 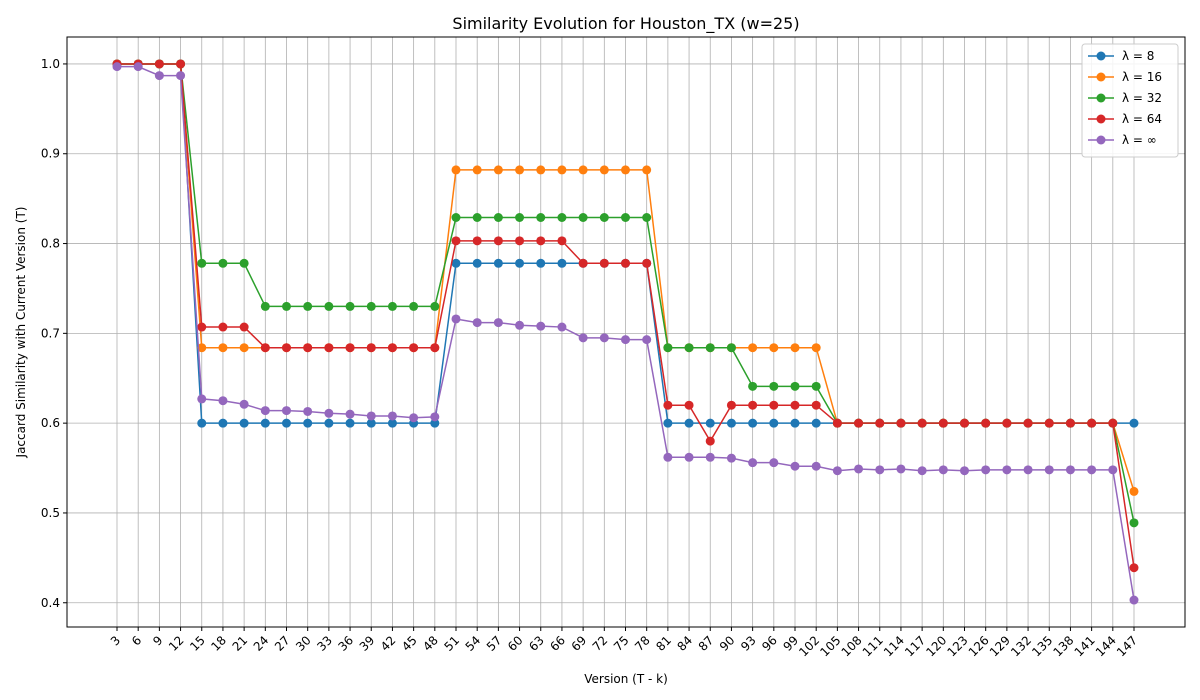 What do you see at coordinates (1142, 119) in the screenshot?
I see `legend-label: λ = 64` at bounding box center [1142, 119].